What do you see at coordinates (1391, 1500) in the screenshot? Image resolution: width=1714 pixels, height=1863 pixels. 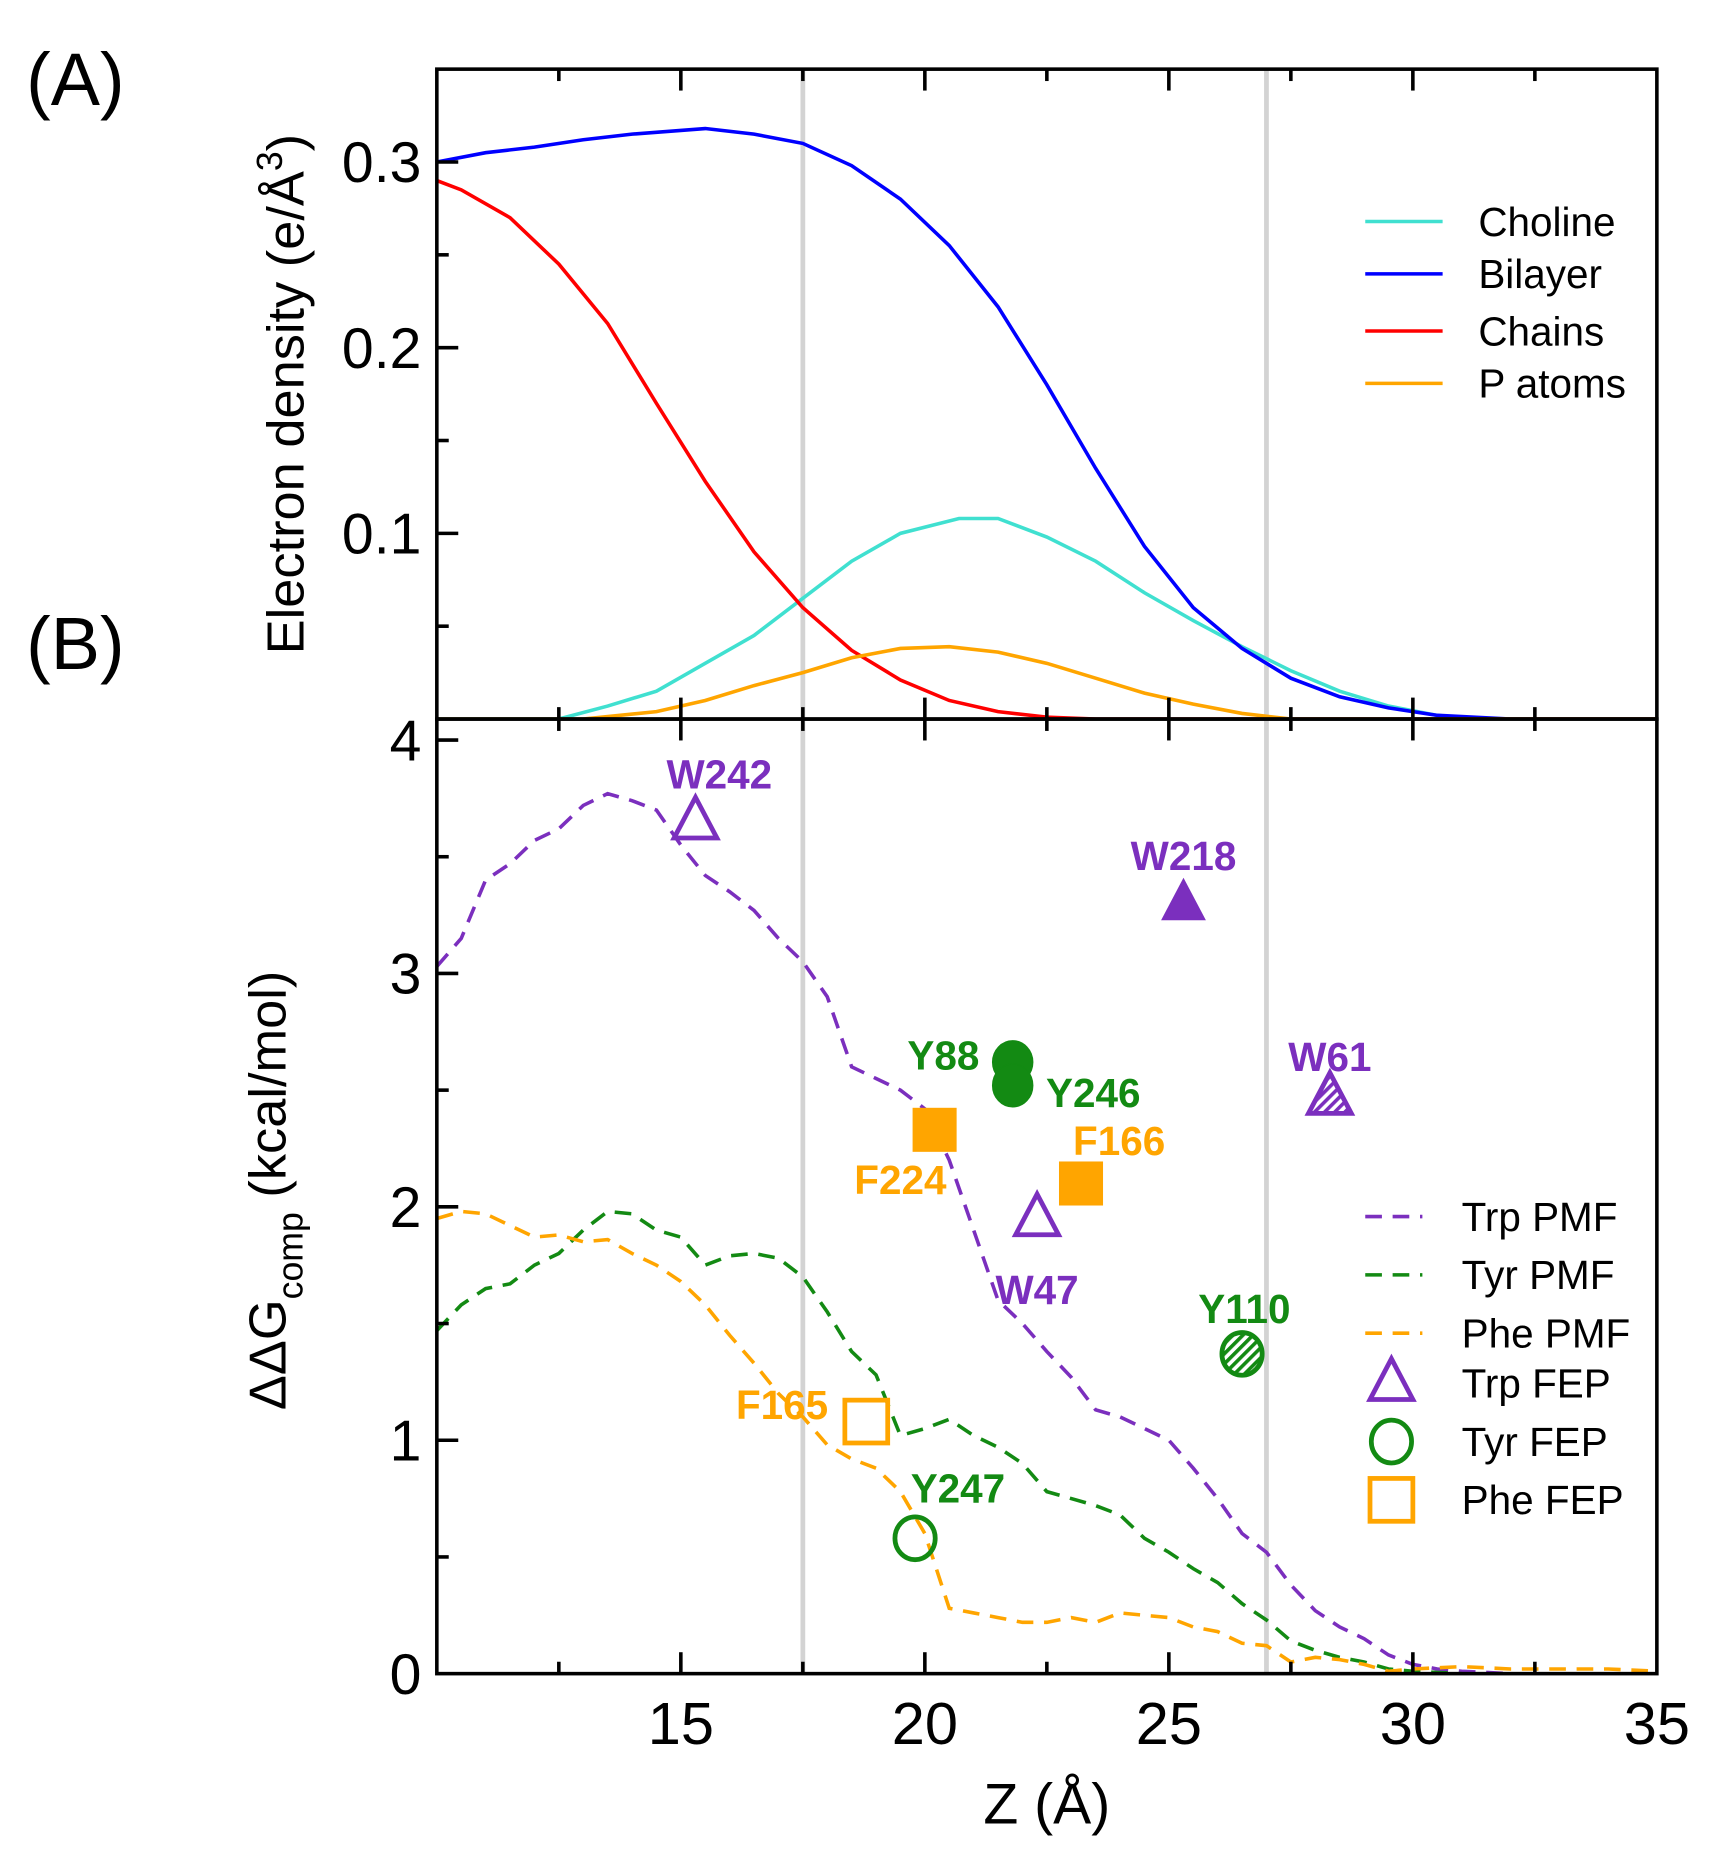 I see `legend-marker-square` at bounding box center [1391, 1500].